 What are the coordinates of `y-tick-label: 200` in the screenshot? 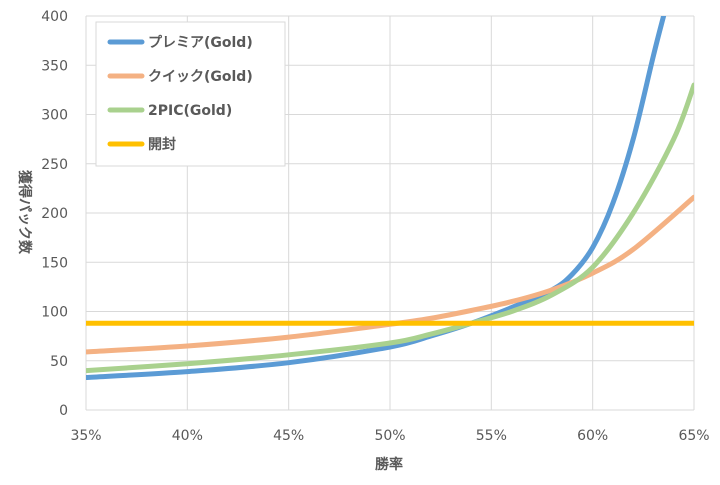 It's located at (54, 214).